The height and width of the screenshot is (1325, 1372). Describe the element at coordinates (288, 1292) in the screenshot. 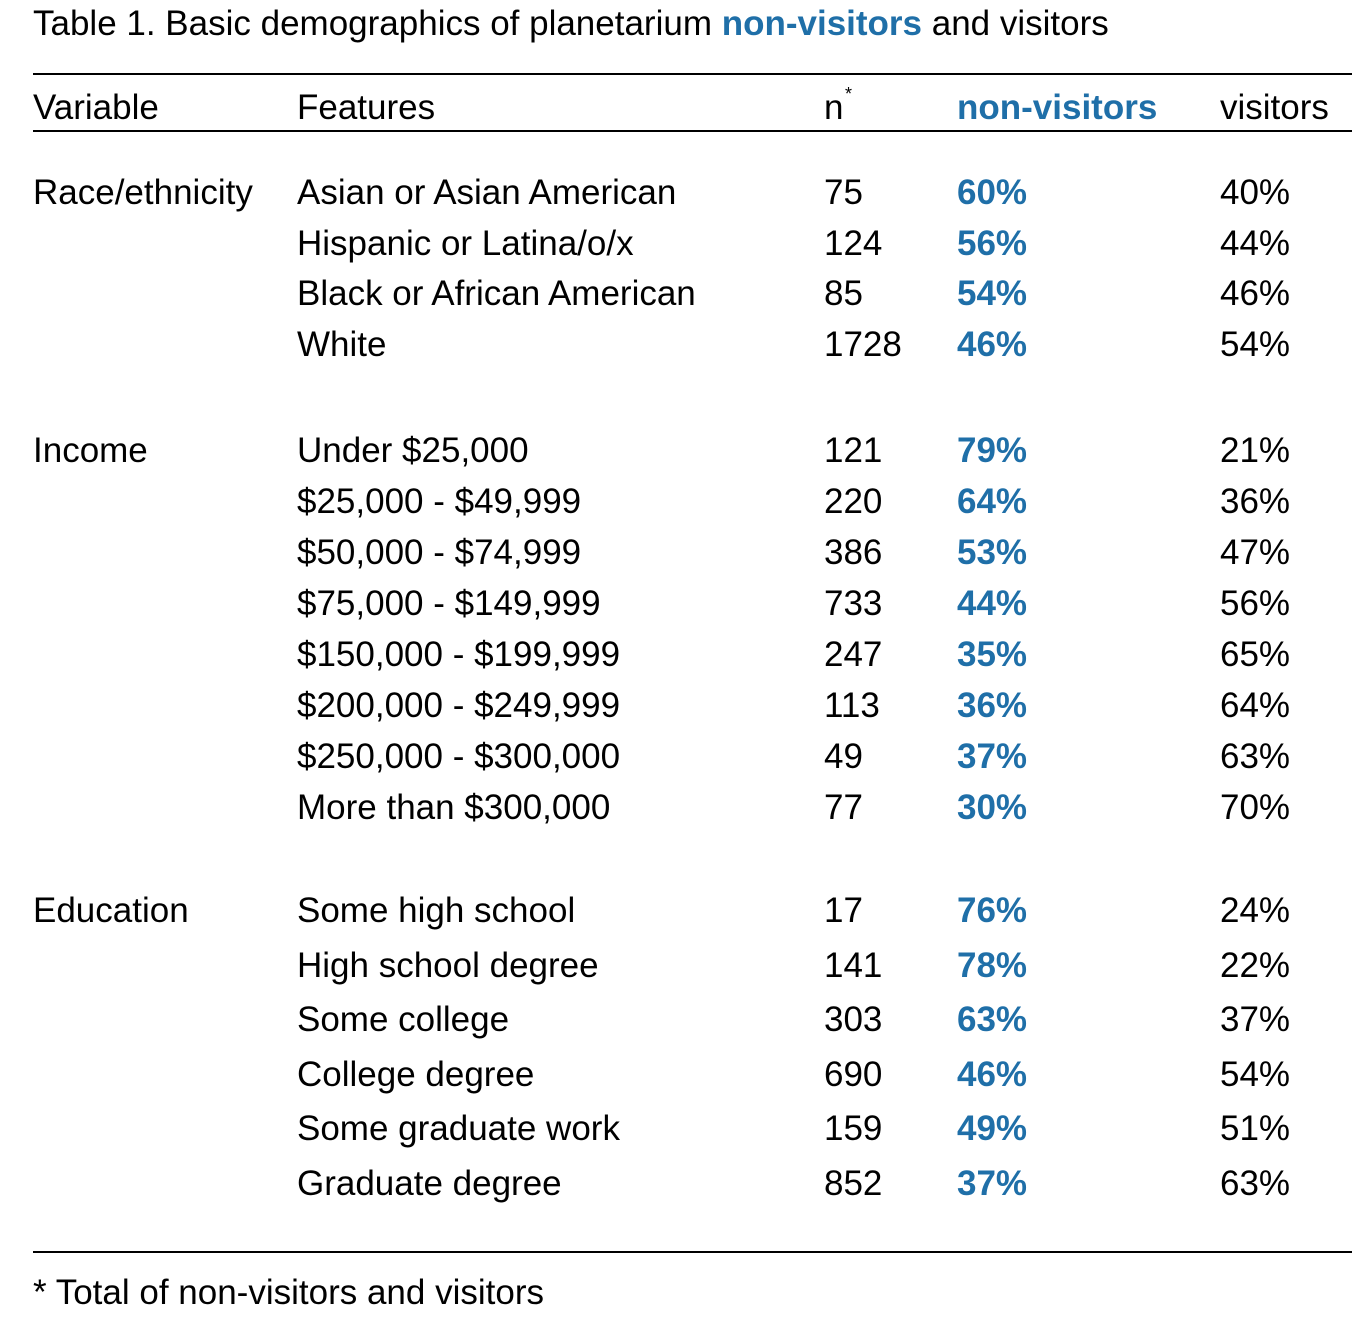

I see `footnote: * Total of non-visitors and visitors` at that location.